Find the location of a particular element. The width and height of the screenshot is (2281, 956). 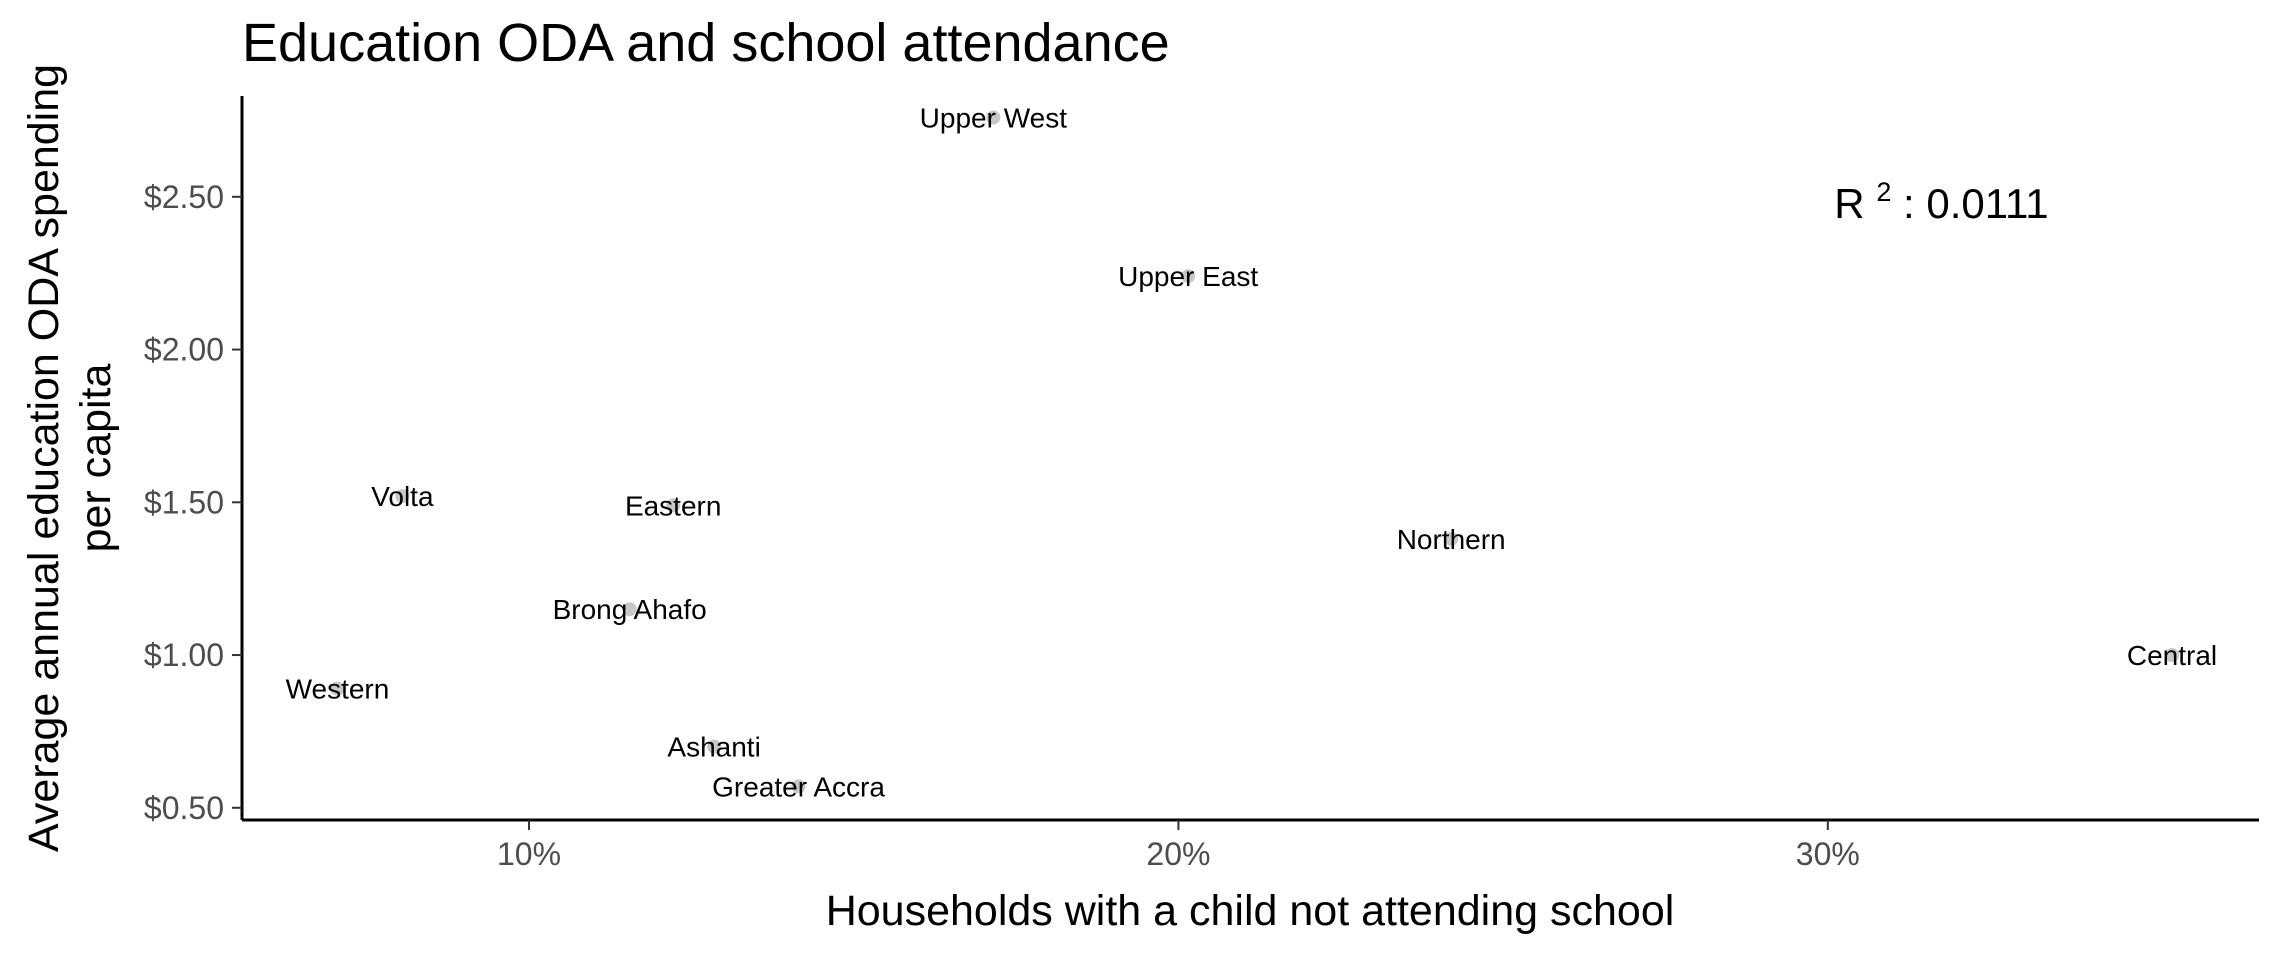

point-label: Western is located at coordinates (338, 689).